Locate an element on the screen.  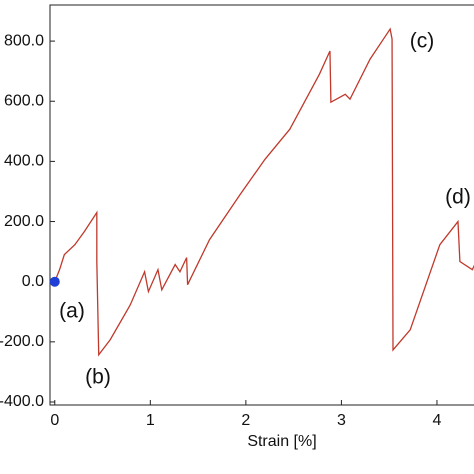
x-tick-label: 3 is located at coordinates (341, 420).